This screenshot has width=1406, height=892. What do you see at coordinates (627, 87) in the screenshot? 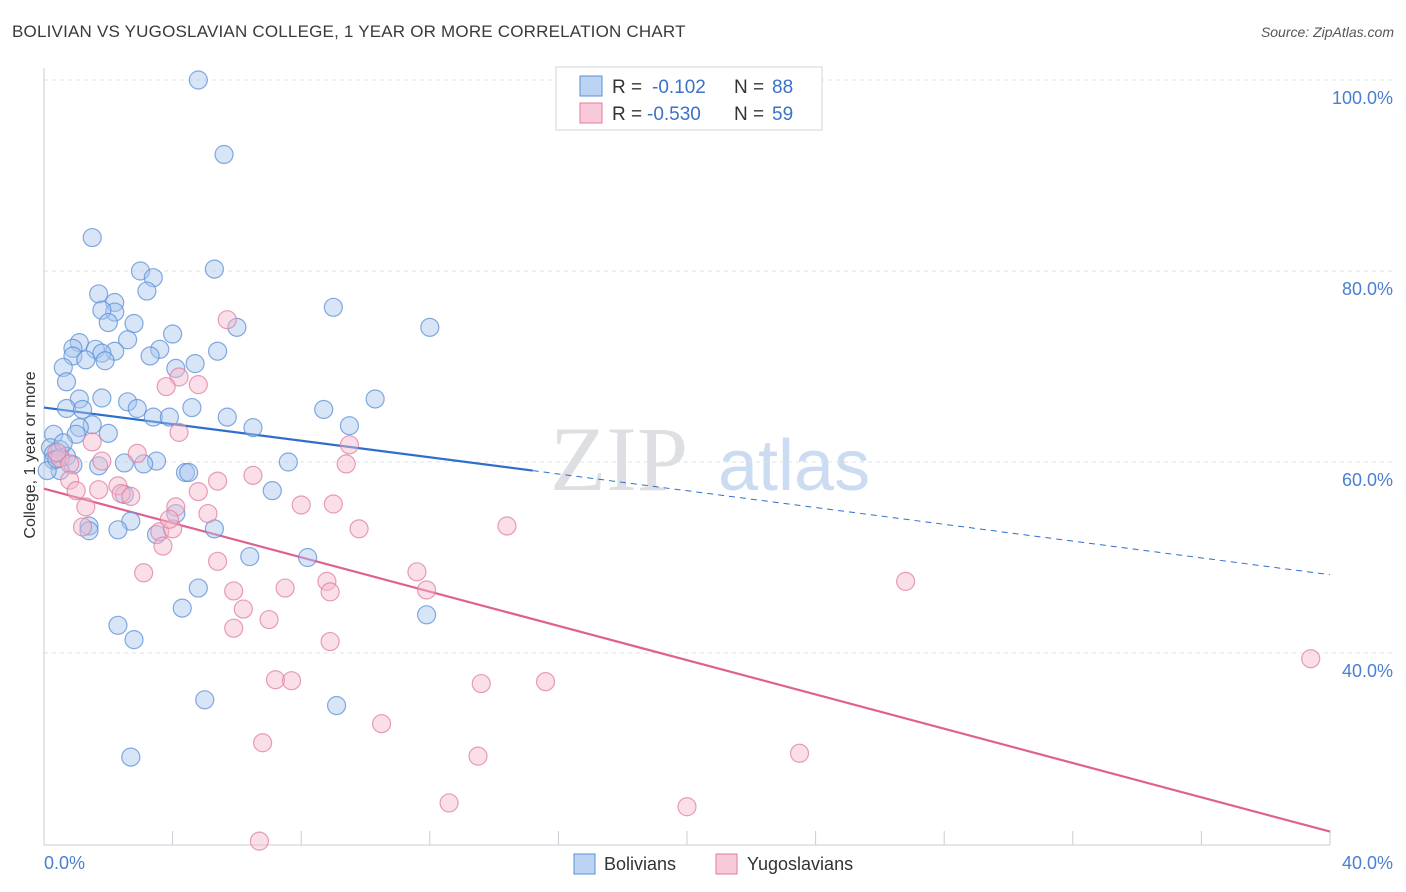
I see `legend-r-label-blue: R =` at bounding box center [627, 87].